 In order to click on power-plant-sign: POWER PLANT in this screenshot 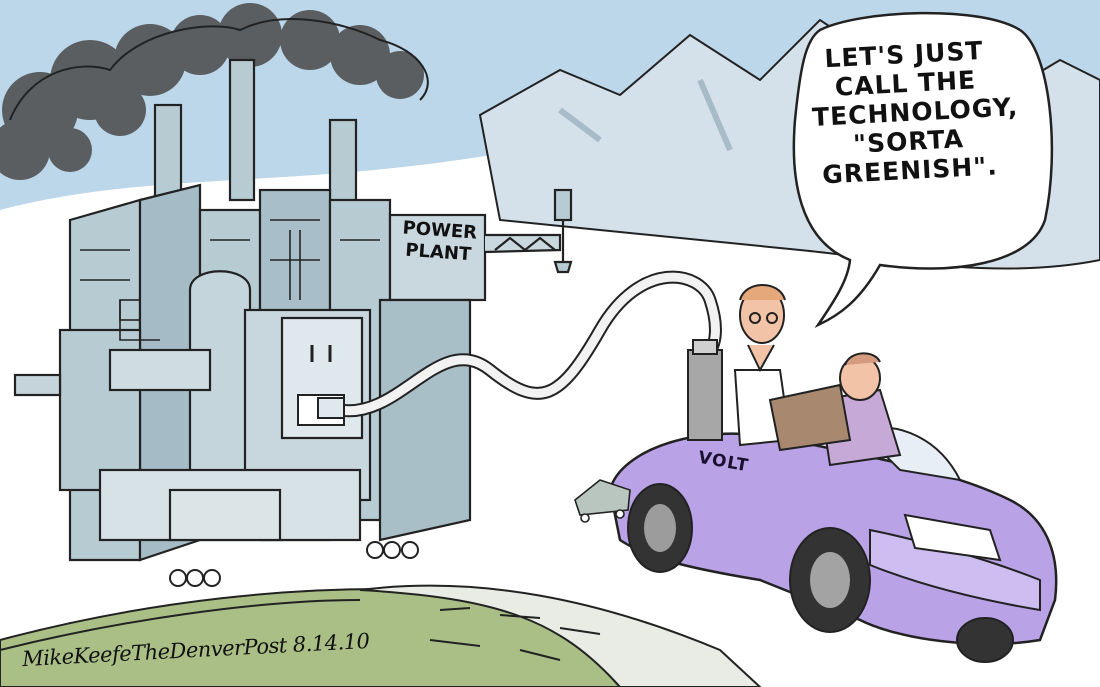, I will do `click(439, 242)`.